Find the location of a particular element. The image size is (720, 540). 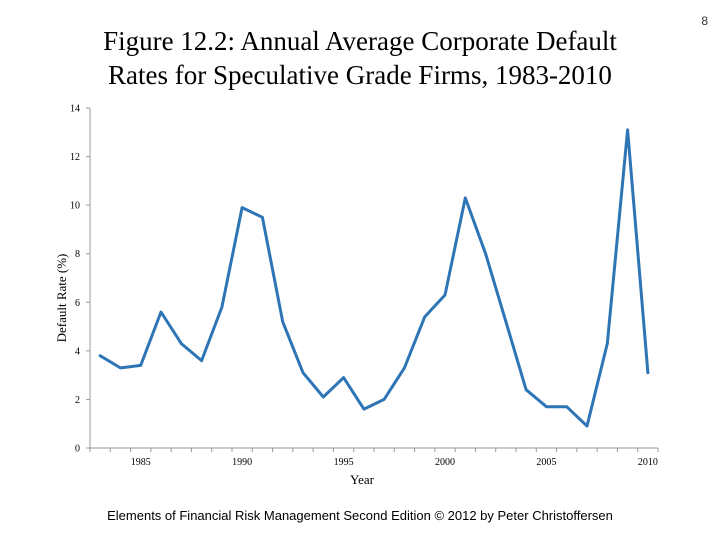

y-axis-label: Default Rate (%) is located at coordinates (61, 298).